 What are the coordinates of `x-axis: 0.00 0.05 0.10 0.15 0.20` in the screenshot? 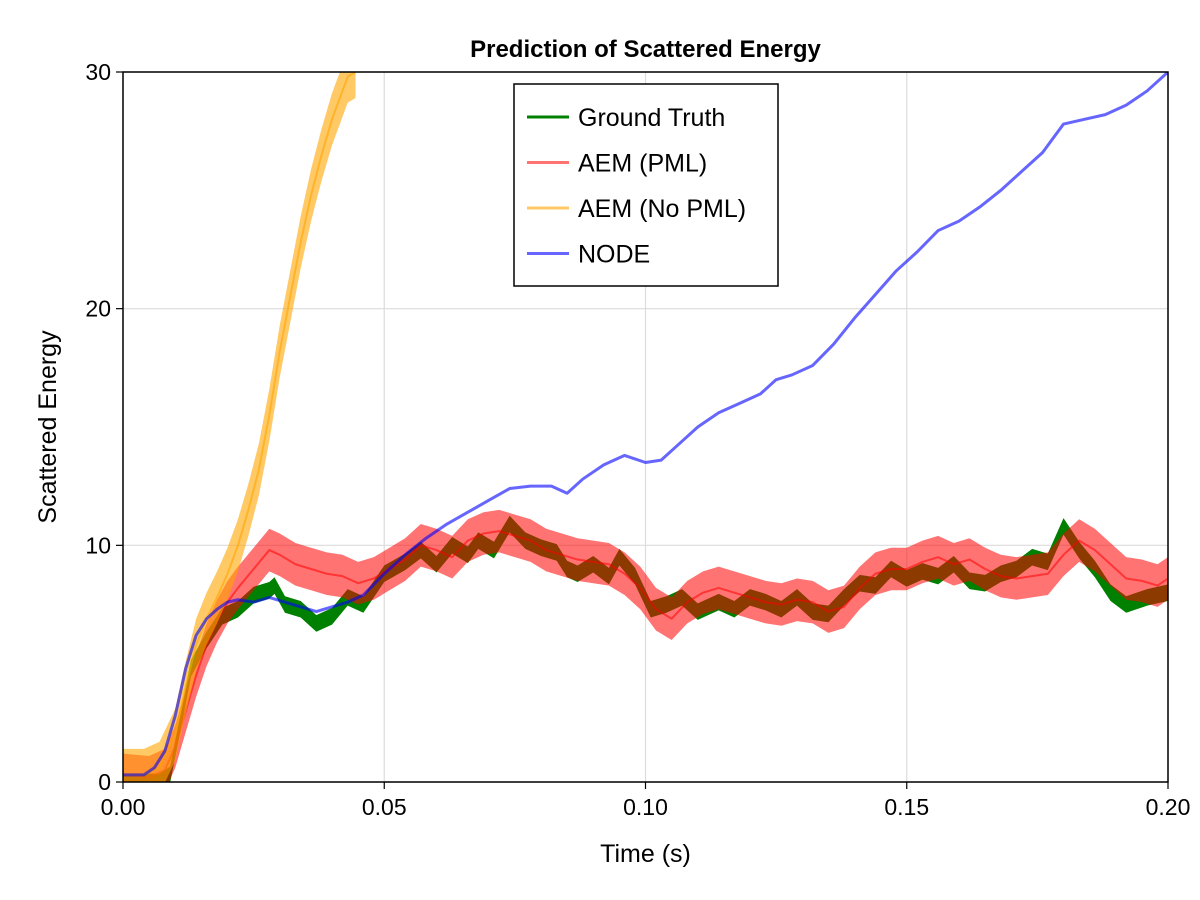 It's located at (646, 801).